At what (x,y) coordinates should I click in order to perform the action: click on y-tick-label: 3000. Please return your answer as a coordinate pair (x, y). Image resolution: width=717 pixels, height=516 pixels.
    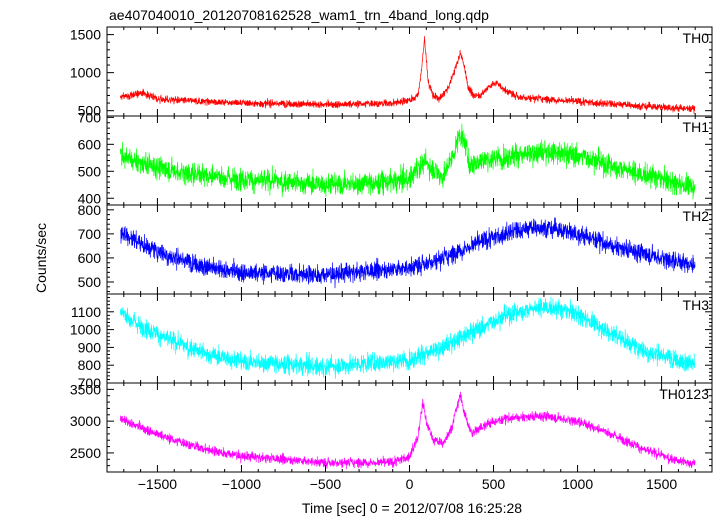
    Looking at the image, I should click on (85, 421).